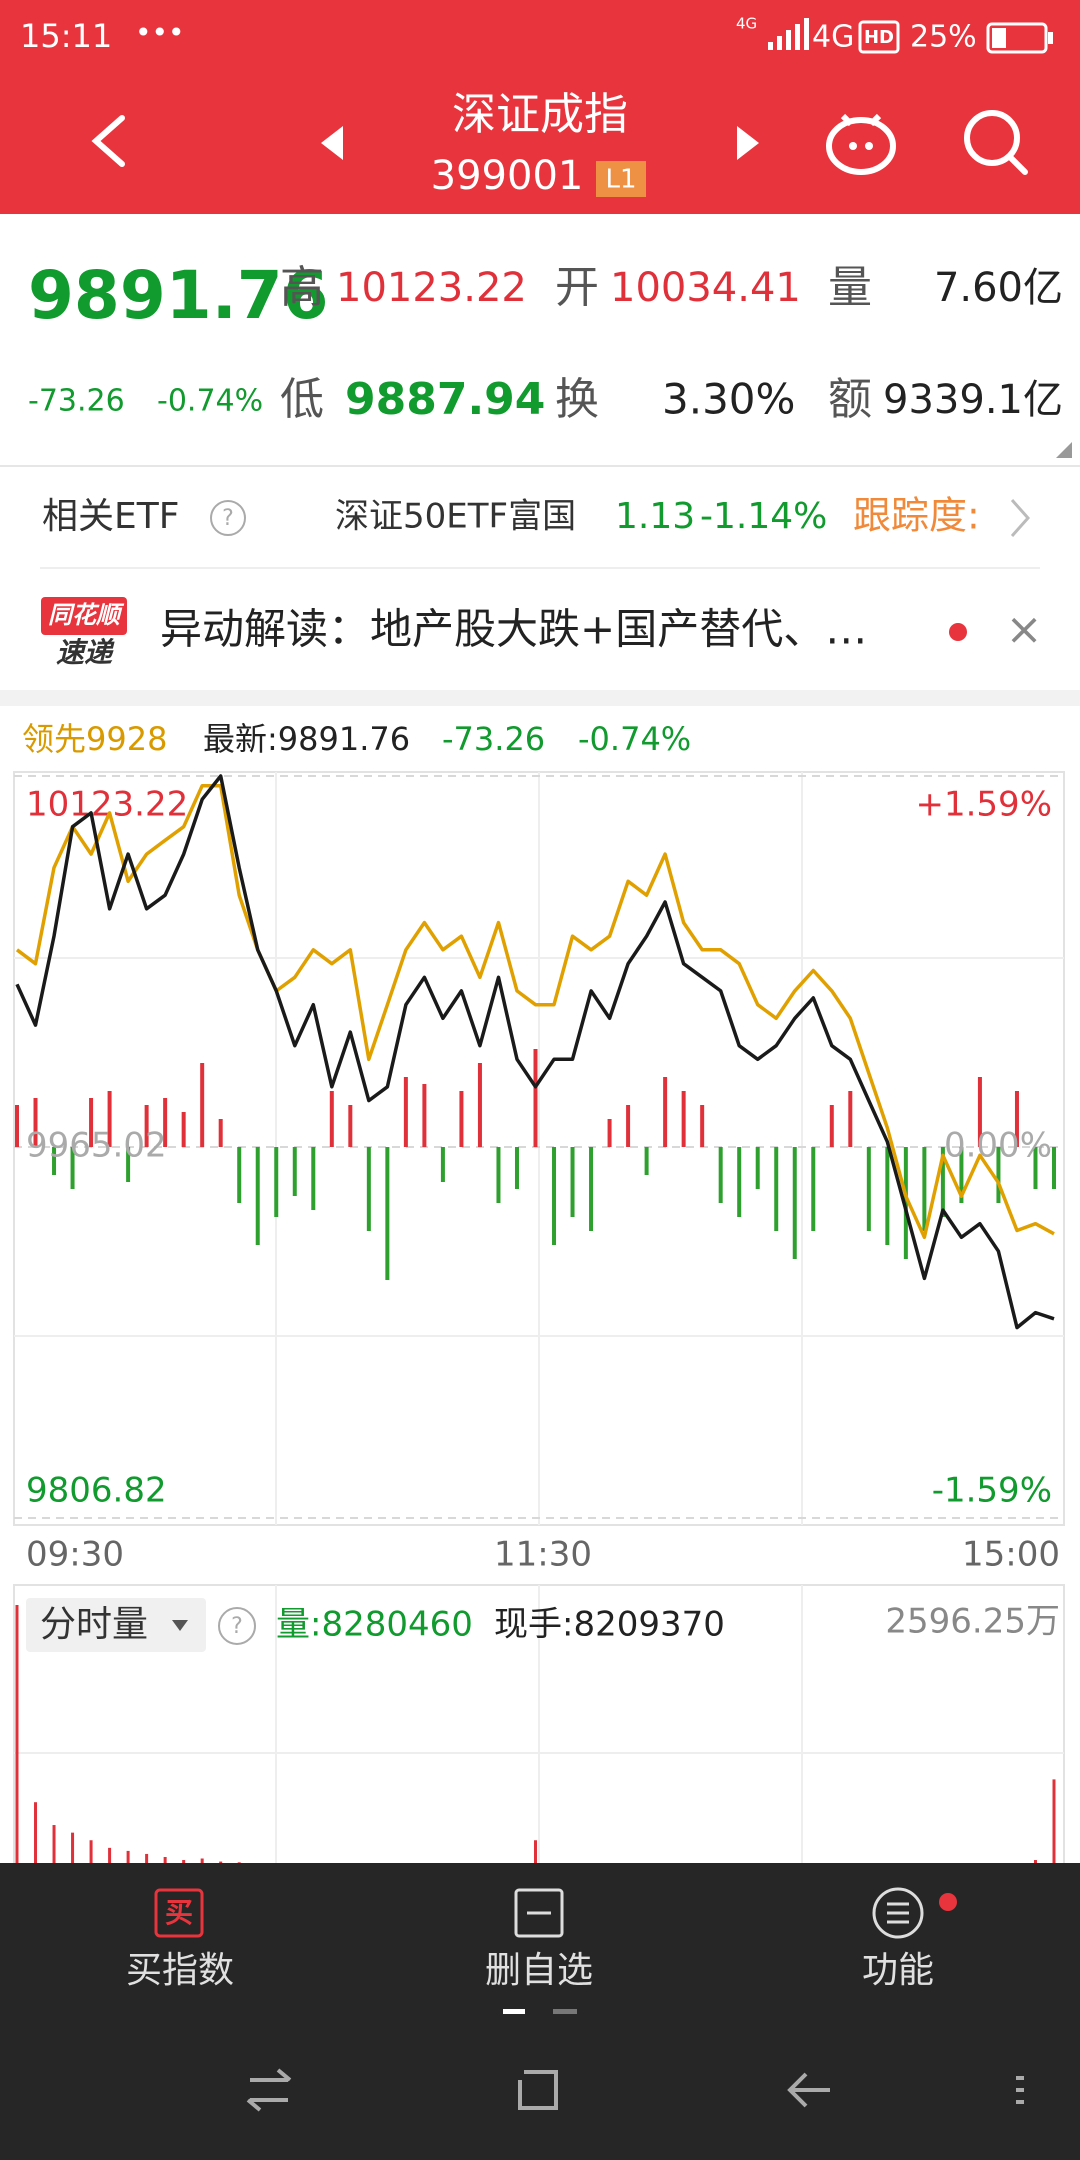  What do you see at coordinates (705, 288) in the screenshot?
I see `open-value: 10034.41` at bounding box center [705, 288].